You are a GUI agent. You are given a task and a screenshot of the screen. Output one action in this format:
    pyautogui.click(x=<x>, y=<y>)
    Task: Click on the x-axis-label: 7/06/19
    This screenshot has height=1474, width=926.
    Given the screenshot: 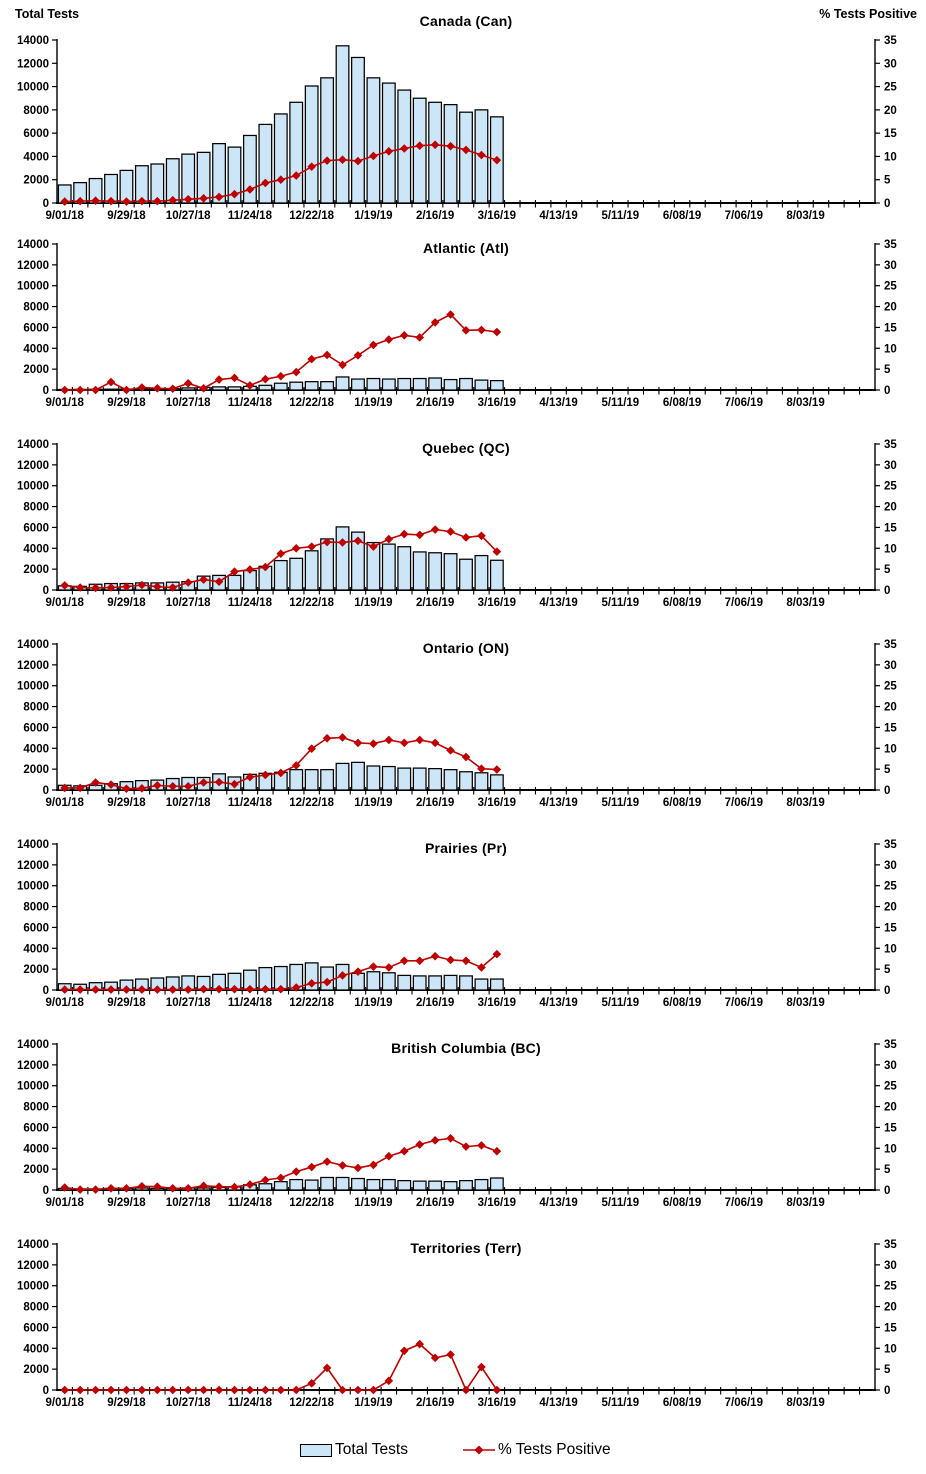 What is the action you would take?
    pyautogui.click(x=744, y=603)
    